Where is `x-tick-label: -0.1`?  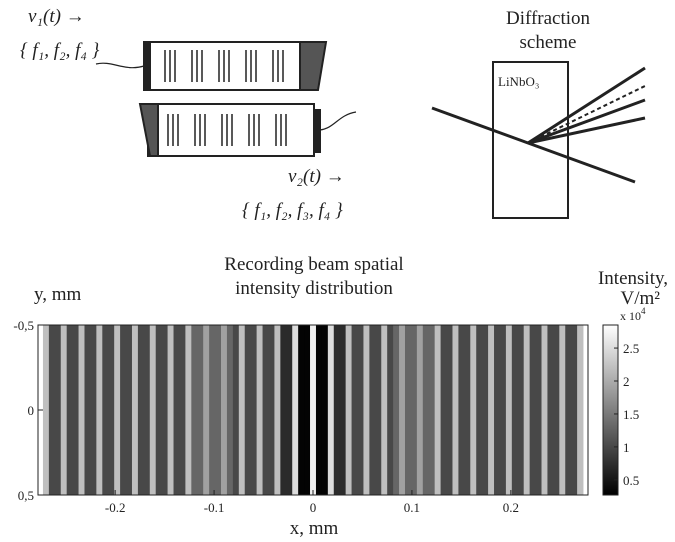 x-tick-label: -0.1 is located at coordinates (214, 507).